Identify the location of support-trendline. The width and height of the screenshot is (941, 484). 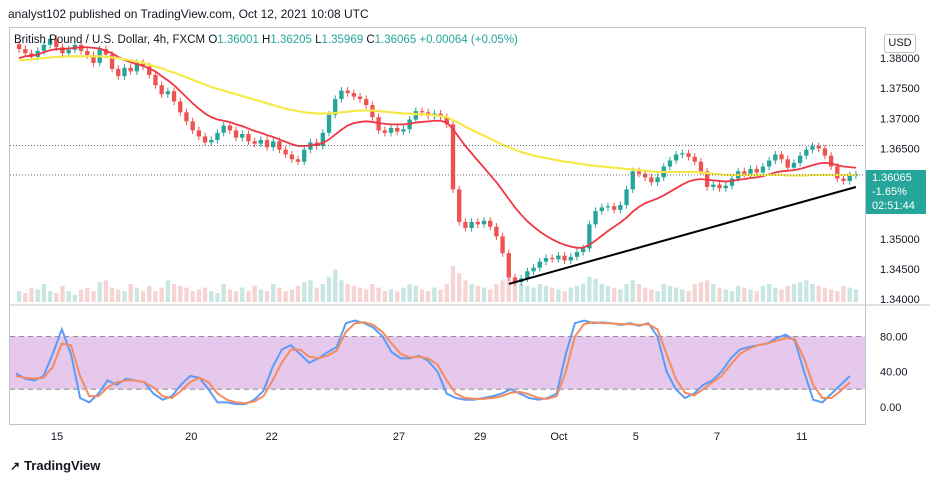
(682, 235).